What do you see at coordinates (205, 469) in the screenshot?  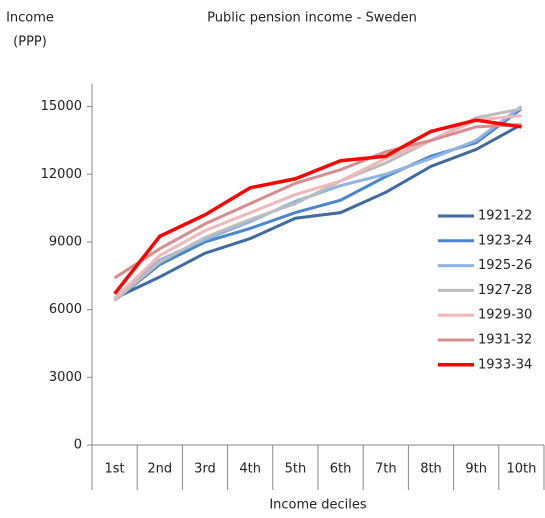 I see `x-tick-label: 3rd` at bounding box center [205, 469].